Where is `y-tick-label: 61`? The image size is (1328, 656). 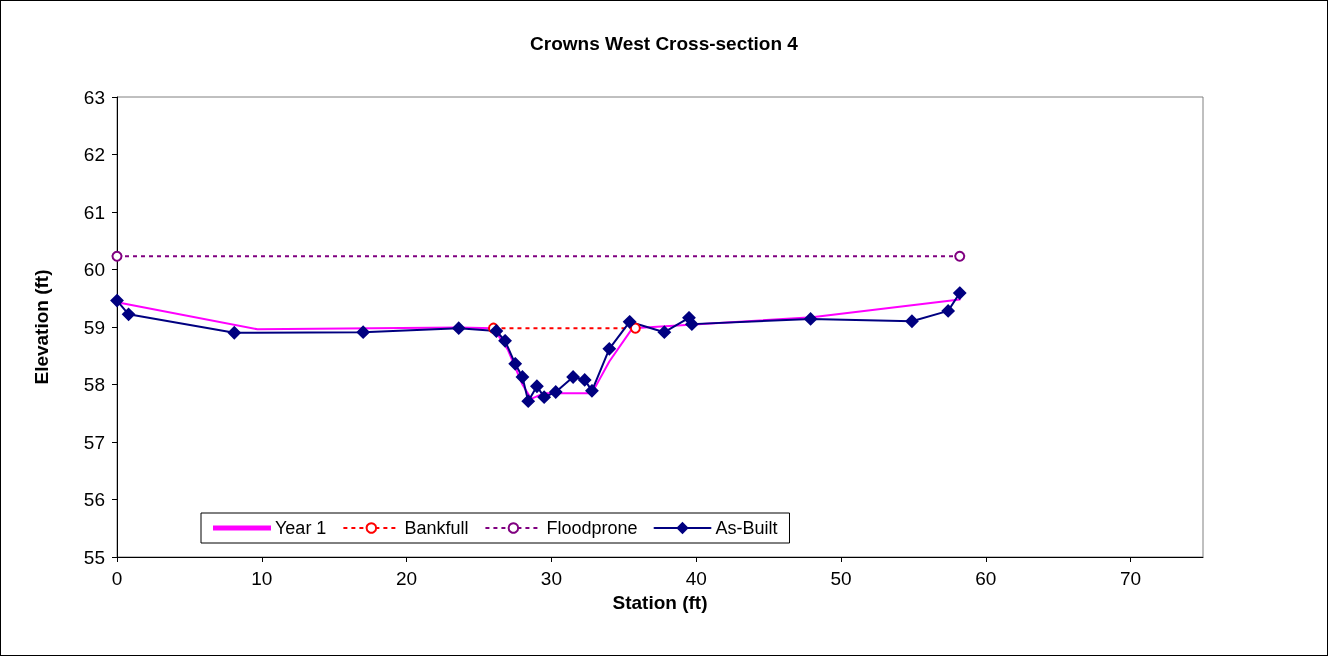 y-tick-label: 61 is located at coordinates (94, 212).